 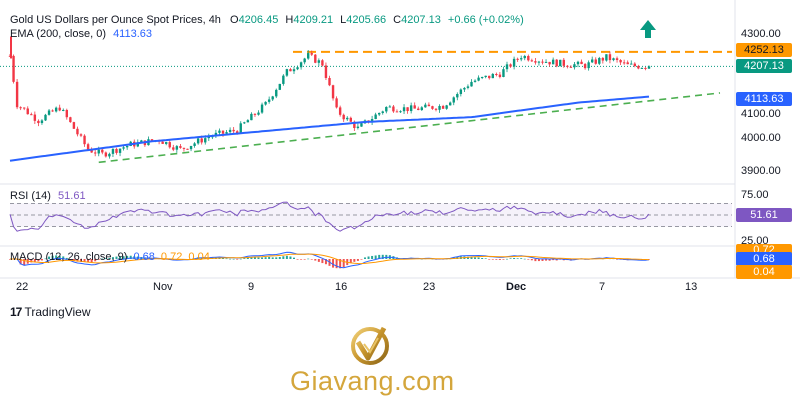 What do you see at coordinates (171, 257) in the screenshot?
I see `macd-legend-v2: 0.72` at bounding box center [171, 257].